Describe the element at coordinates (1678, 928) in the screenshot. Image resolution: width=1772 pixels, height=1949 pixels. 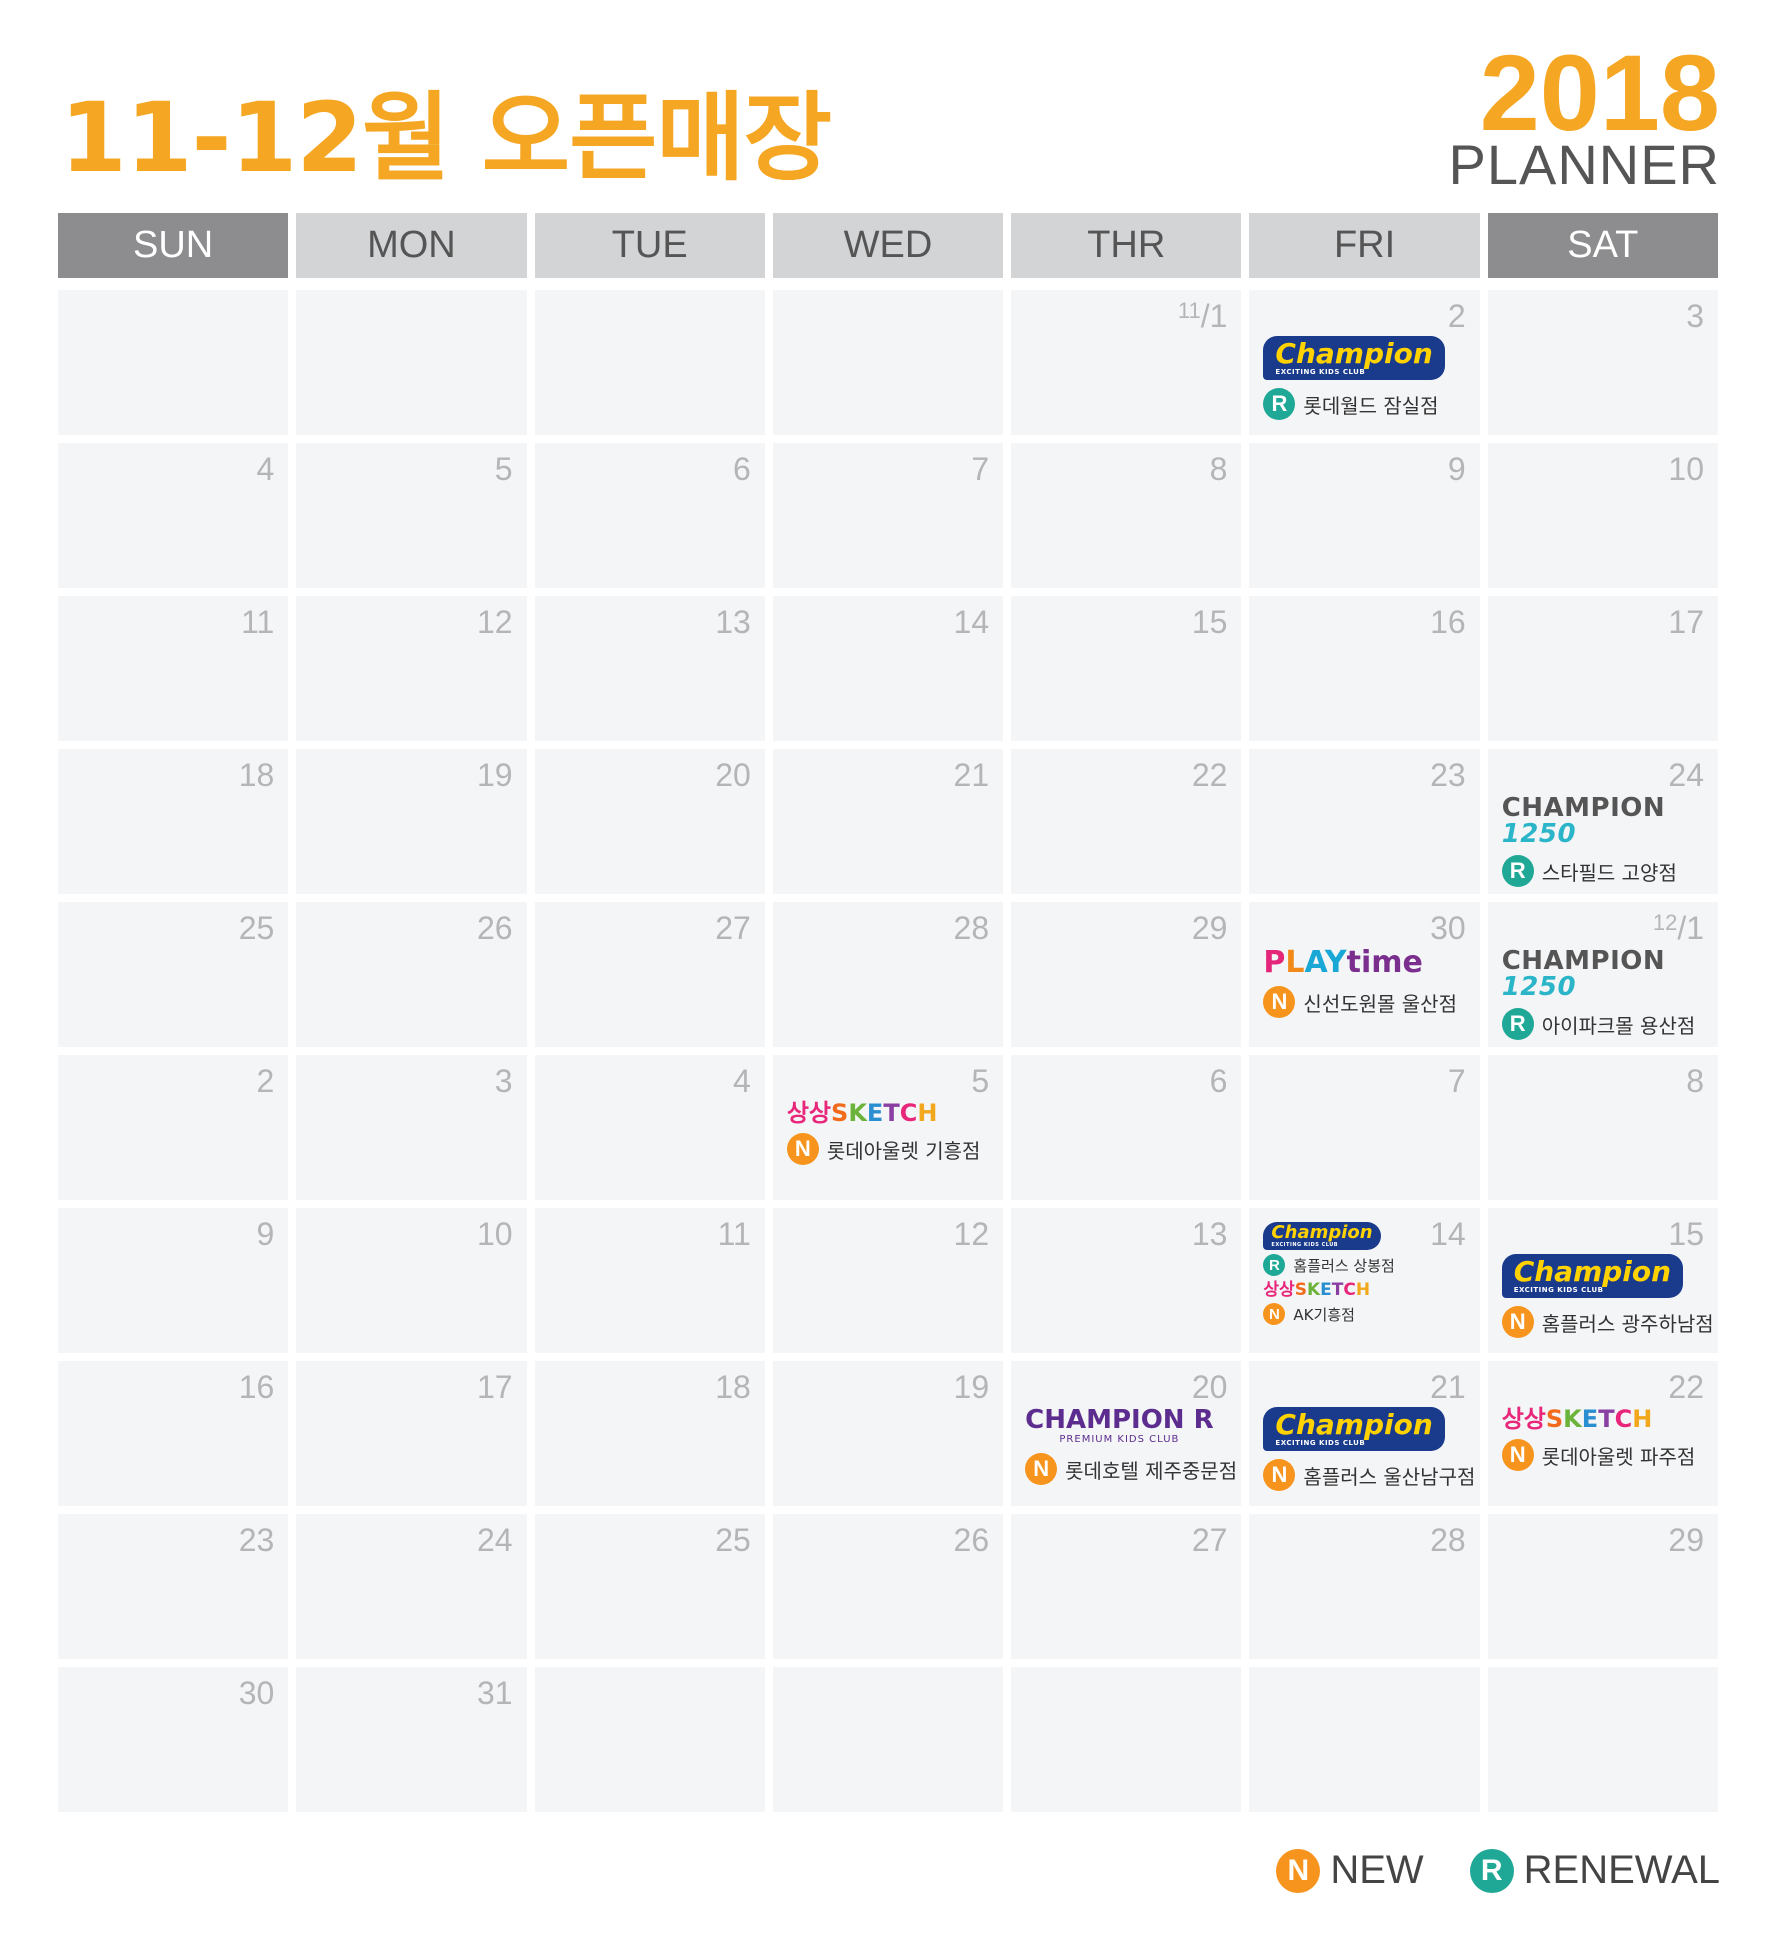
I see `day-number: 12/1` at that location.